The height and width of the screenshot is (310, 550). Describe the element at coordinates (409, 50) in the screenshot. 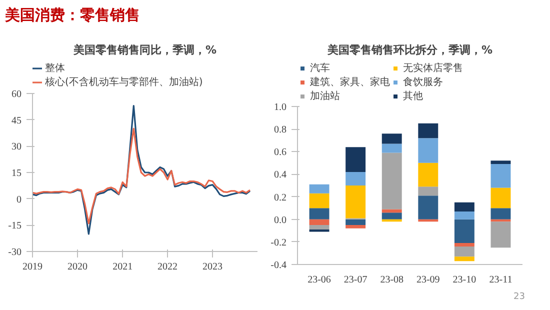

I see `chart-title: 美国零售销售环比拆分，季调，%` at that location.